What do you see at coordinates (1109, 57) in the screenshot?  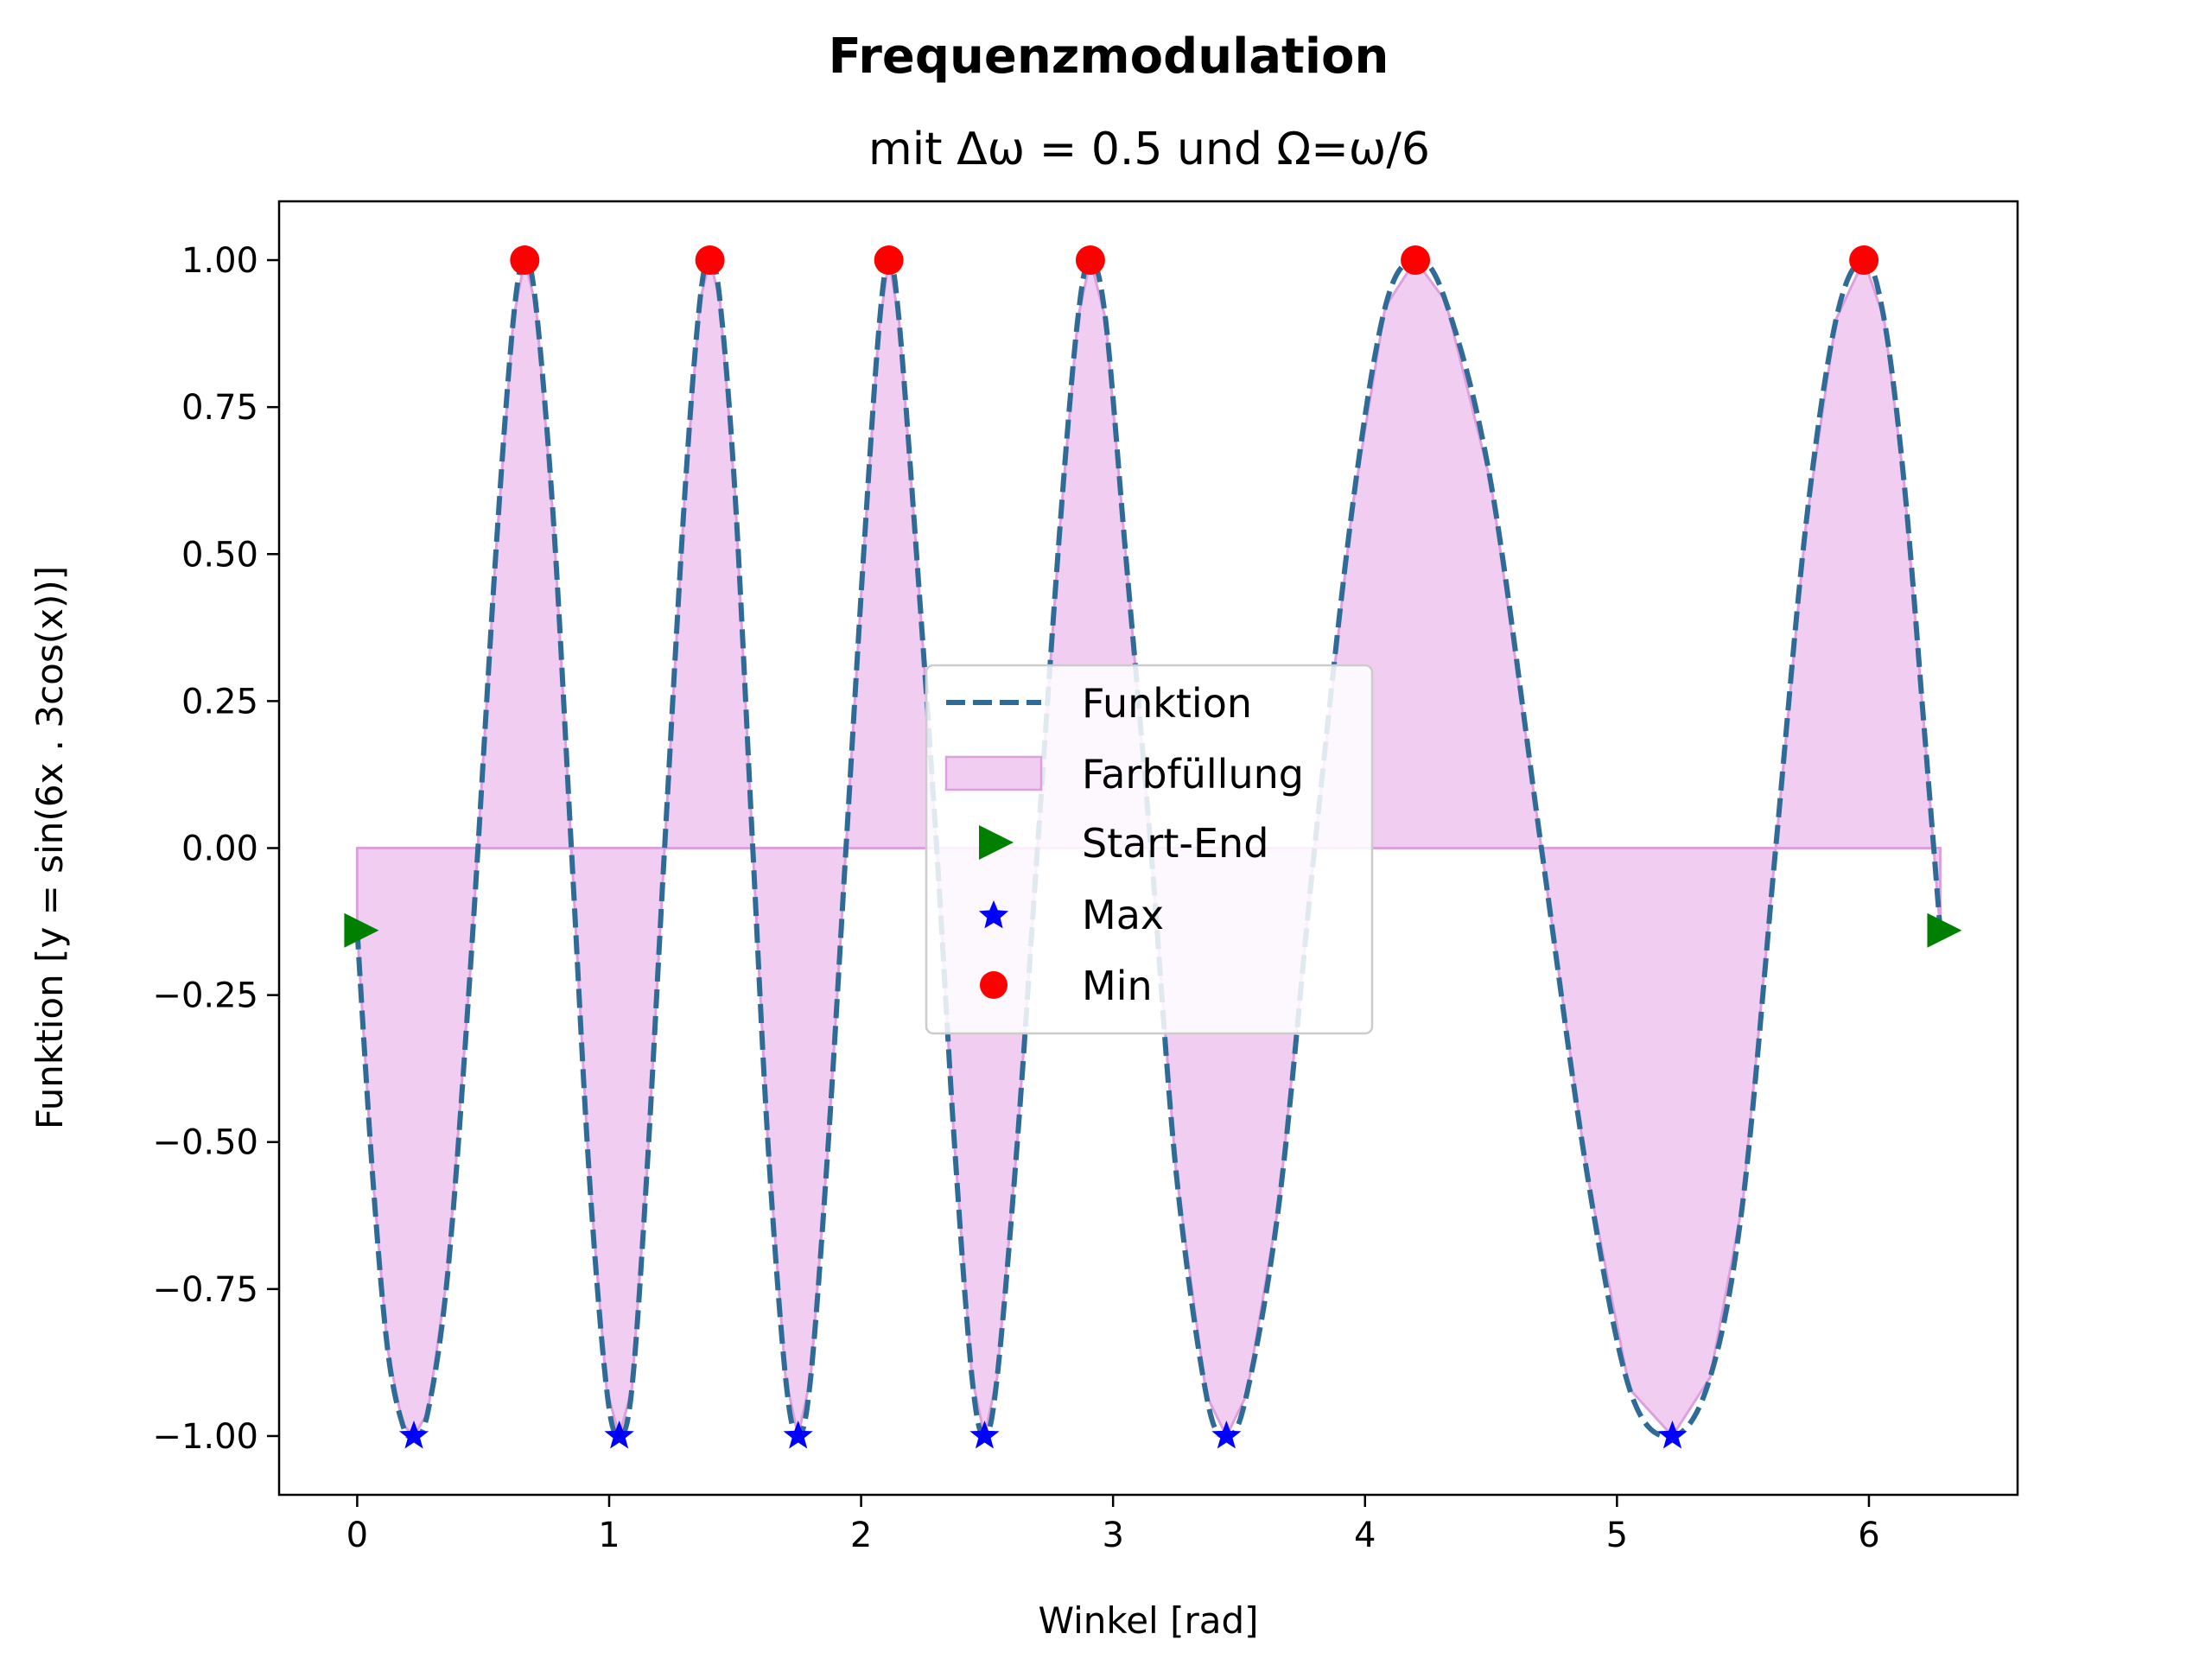 I see `chart-title: Frequenzmodulation` at bounding box center [1109, 57].